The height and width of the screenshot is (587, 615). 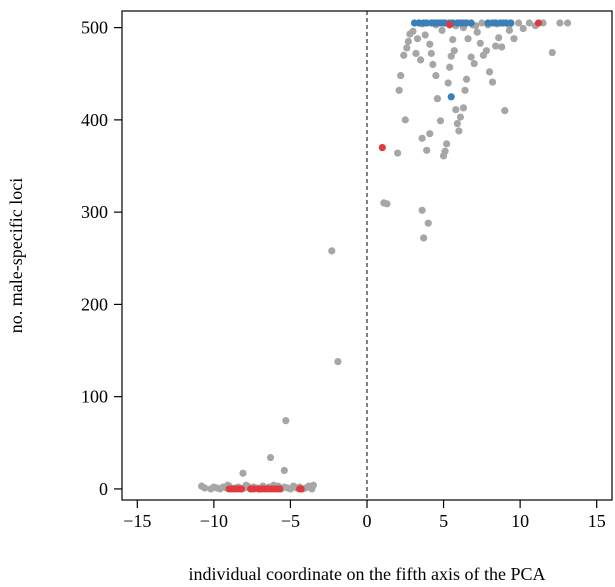 What do you see at coordinates (94, 304) in the screenshot?
I see `y-tick-label: 200` at bounding box center [94, 304].